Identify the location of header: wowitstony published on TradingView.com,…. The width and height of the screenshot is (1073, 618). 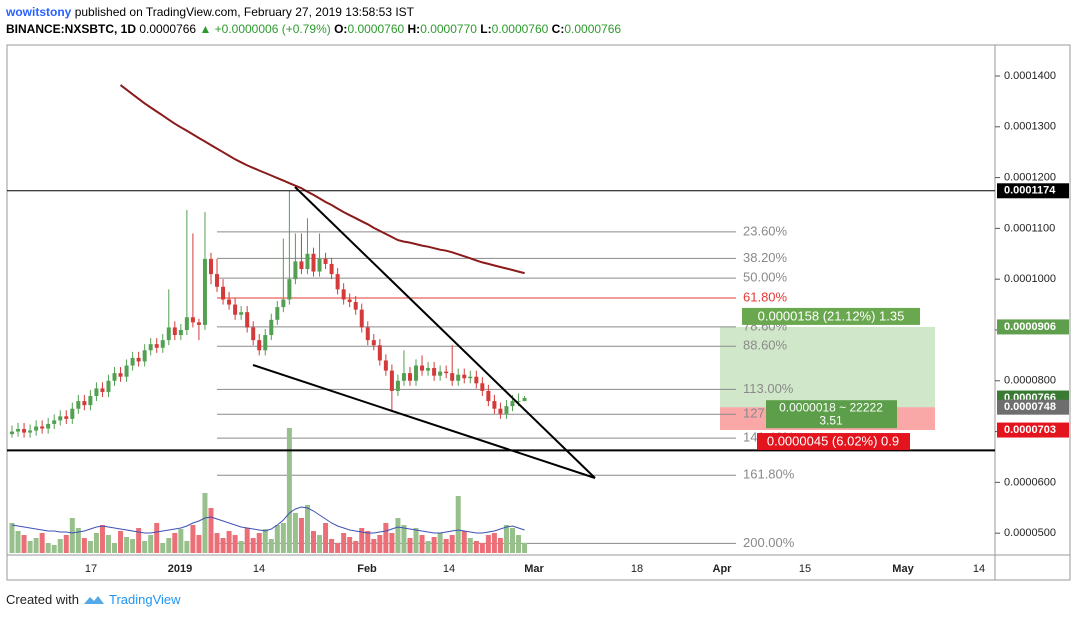
(313, 21).